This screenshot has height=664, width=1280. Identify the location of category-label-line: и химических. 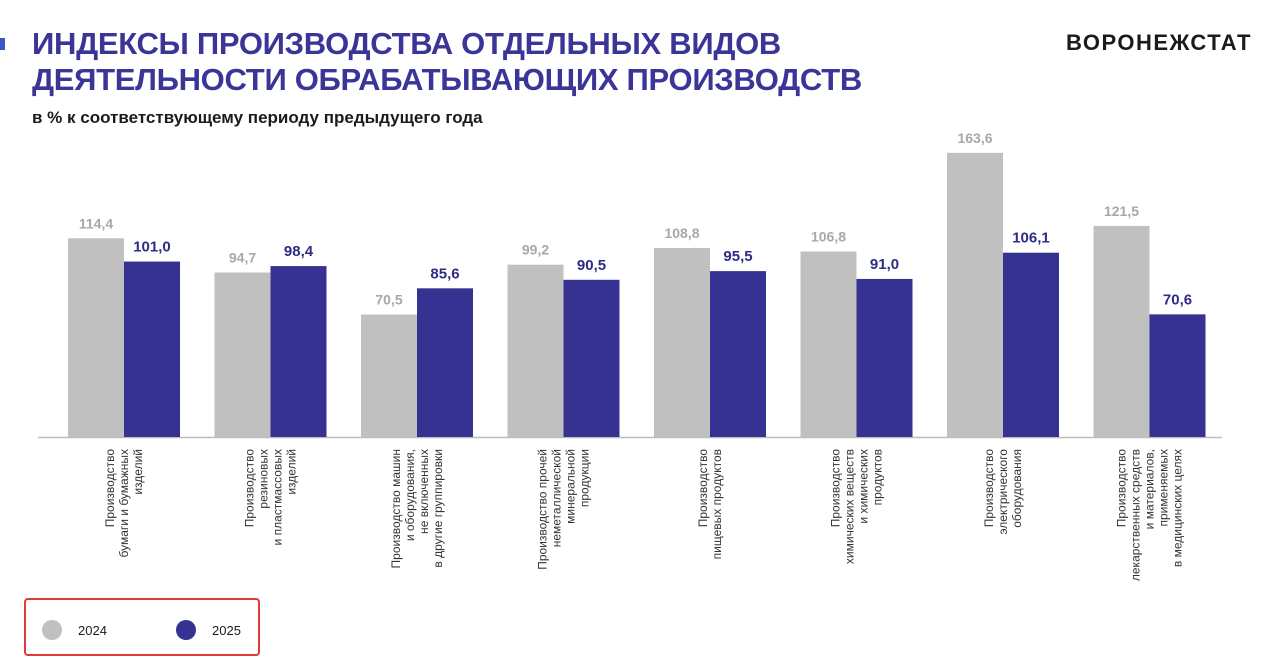
(864, 486).